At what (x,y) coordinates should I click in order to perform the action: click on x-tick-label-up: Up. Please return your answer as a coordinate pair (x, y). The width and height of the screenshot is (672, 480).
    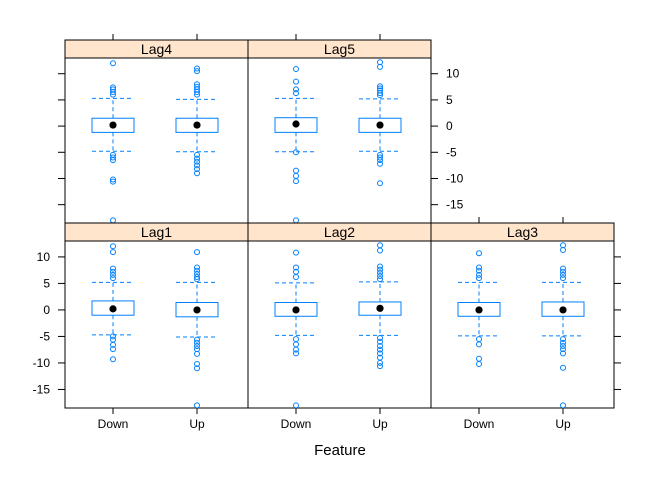
    Looking at the image, I should click on (563, 424).